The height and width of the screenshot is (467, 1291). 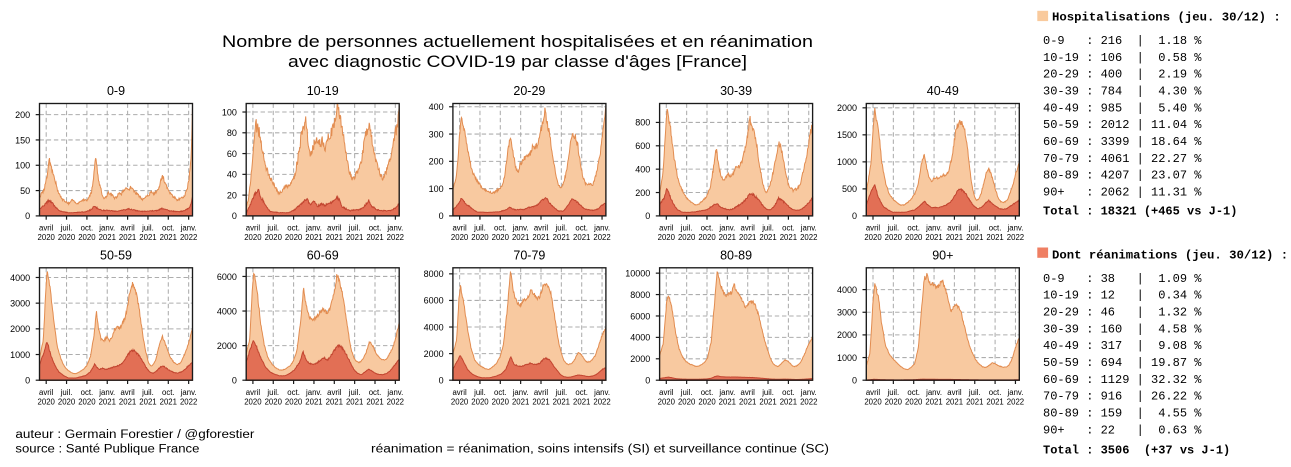 What do you see at coordinates (847, 135) in the screenshot?
I see `svg-text: 1500` at bounding box center [847, 135].